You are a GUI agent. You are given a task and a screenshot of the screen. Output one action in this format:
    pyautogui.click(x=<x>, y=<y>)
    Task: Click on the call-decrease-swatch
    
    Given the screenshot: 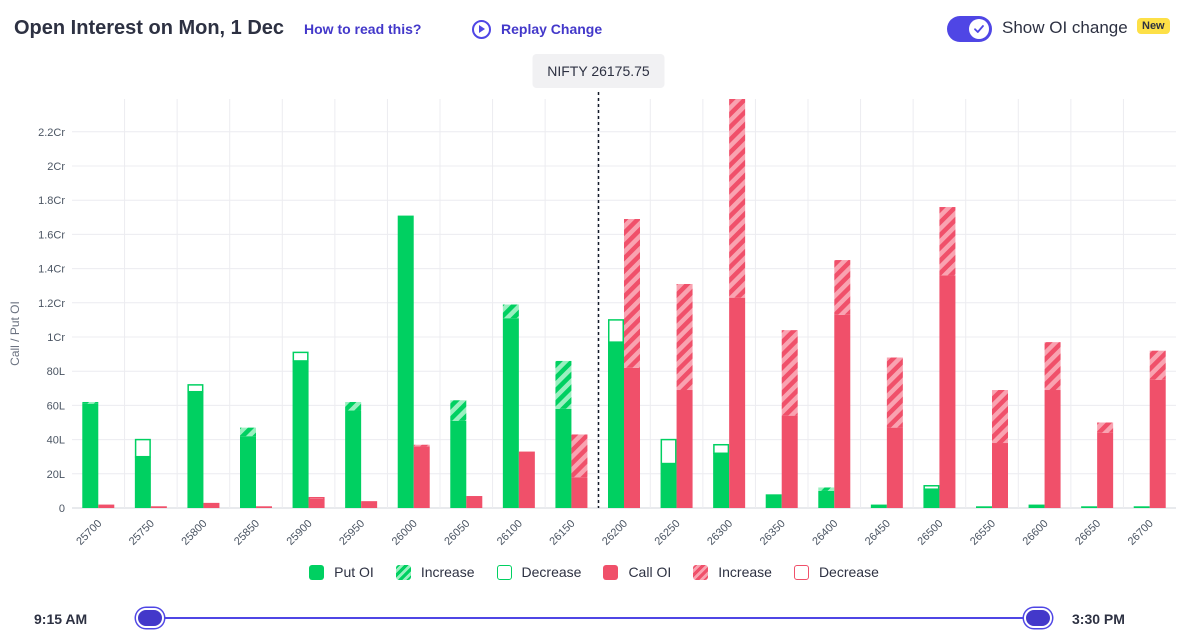 What is the action you would take?
    pyautogui.click(x=801, y=572)
    